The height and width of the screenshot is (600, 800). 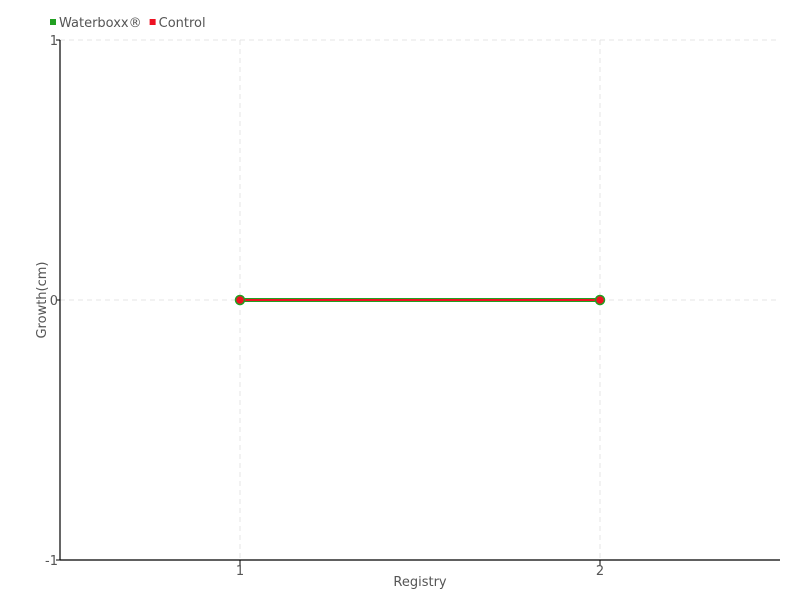 I want to click on legend: Waterboxx® Control, so click(x=128, y=23).